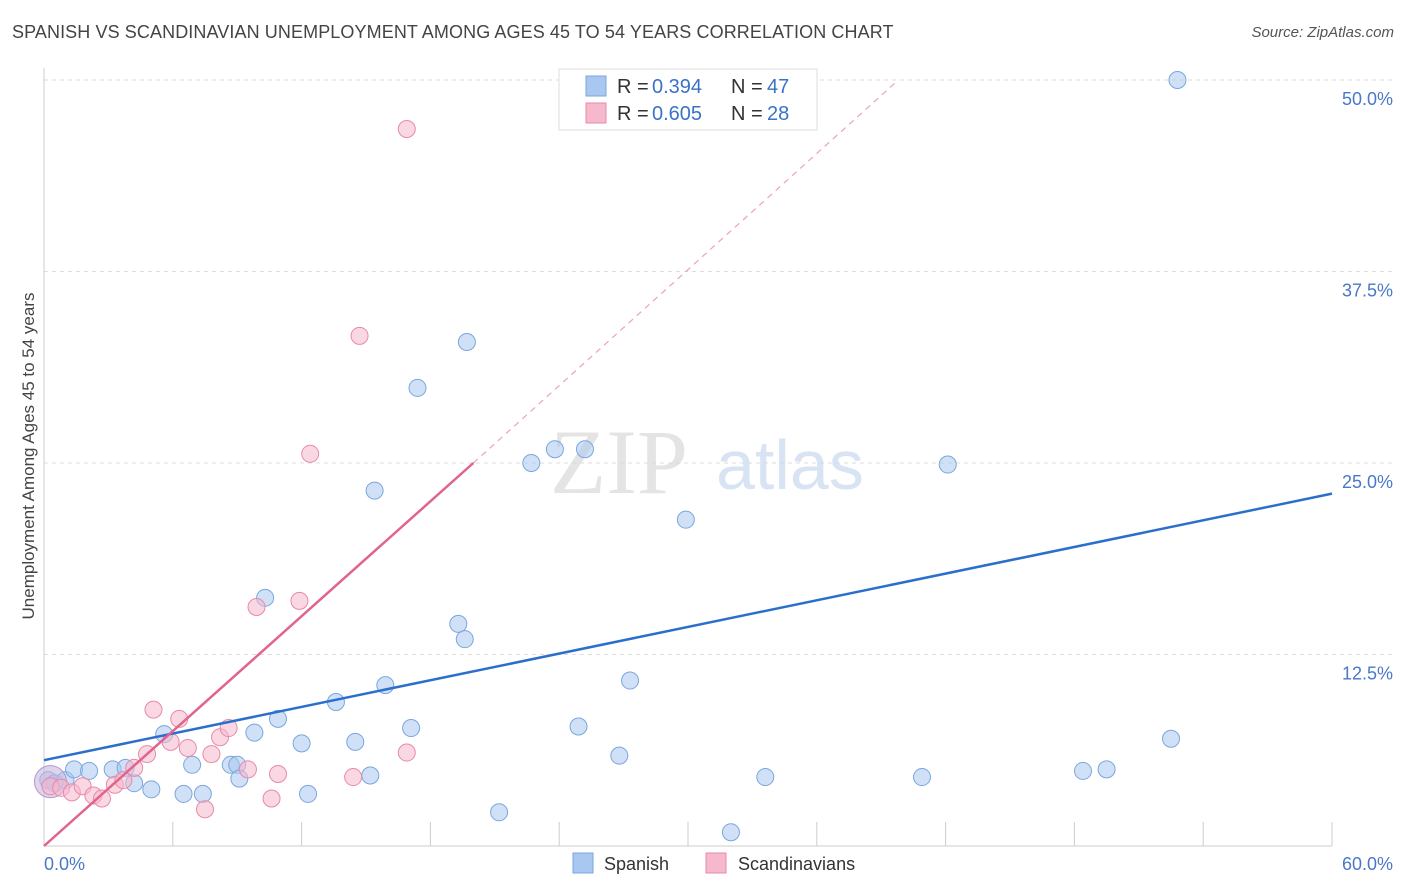  I want to click on watermark-zip: ZIP, so click(619, 462).